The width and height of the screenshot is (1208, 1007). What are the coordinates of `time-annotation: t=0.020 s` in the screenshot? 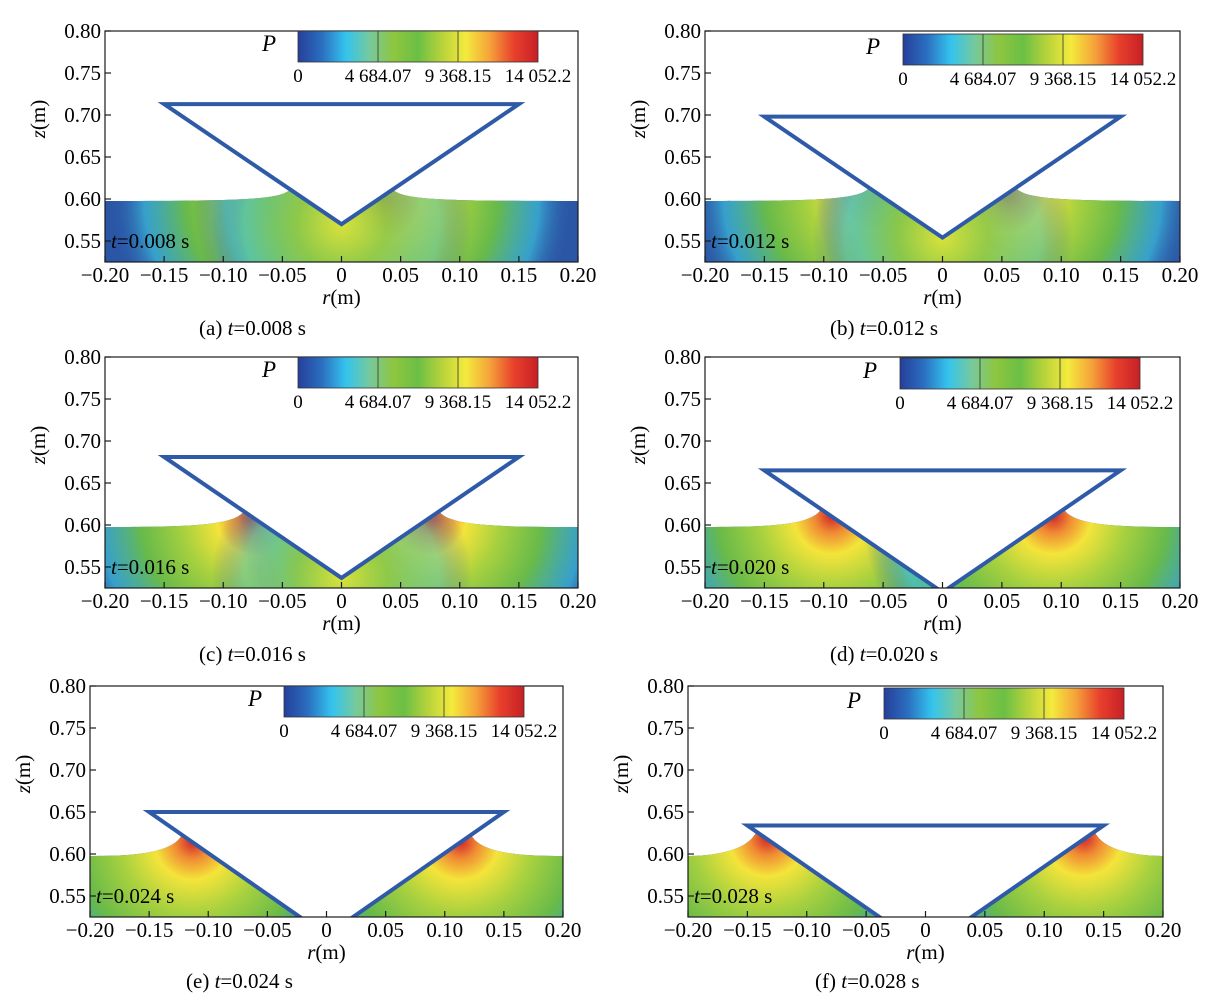 It's located at (750, 567).